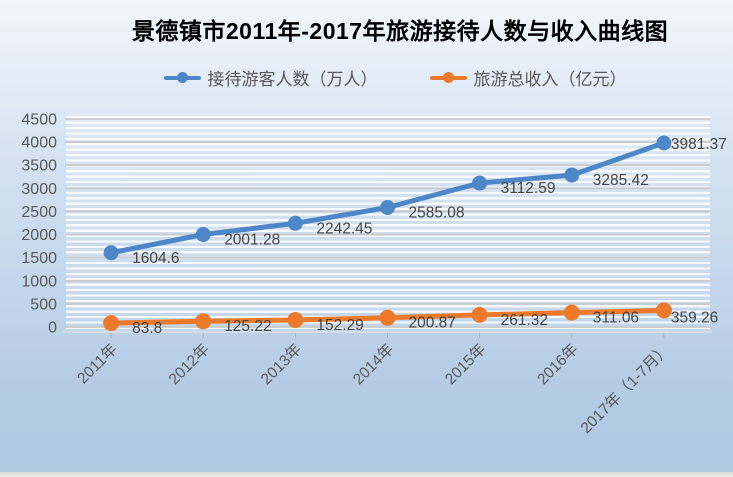 The image size is (733, 477). What do you see at coordinates (373, 364) in the screenshot?
I see `x-axis-label: 2014年` at bounding box center [373, 364].